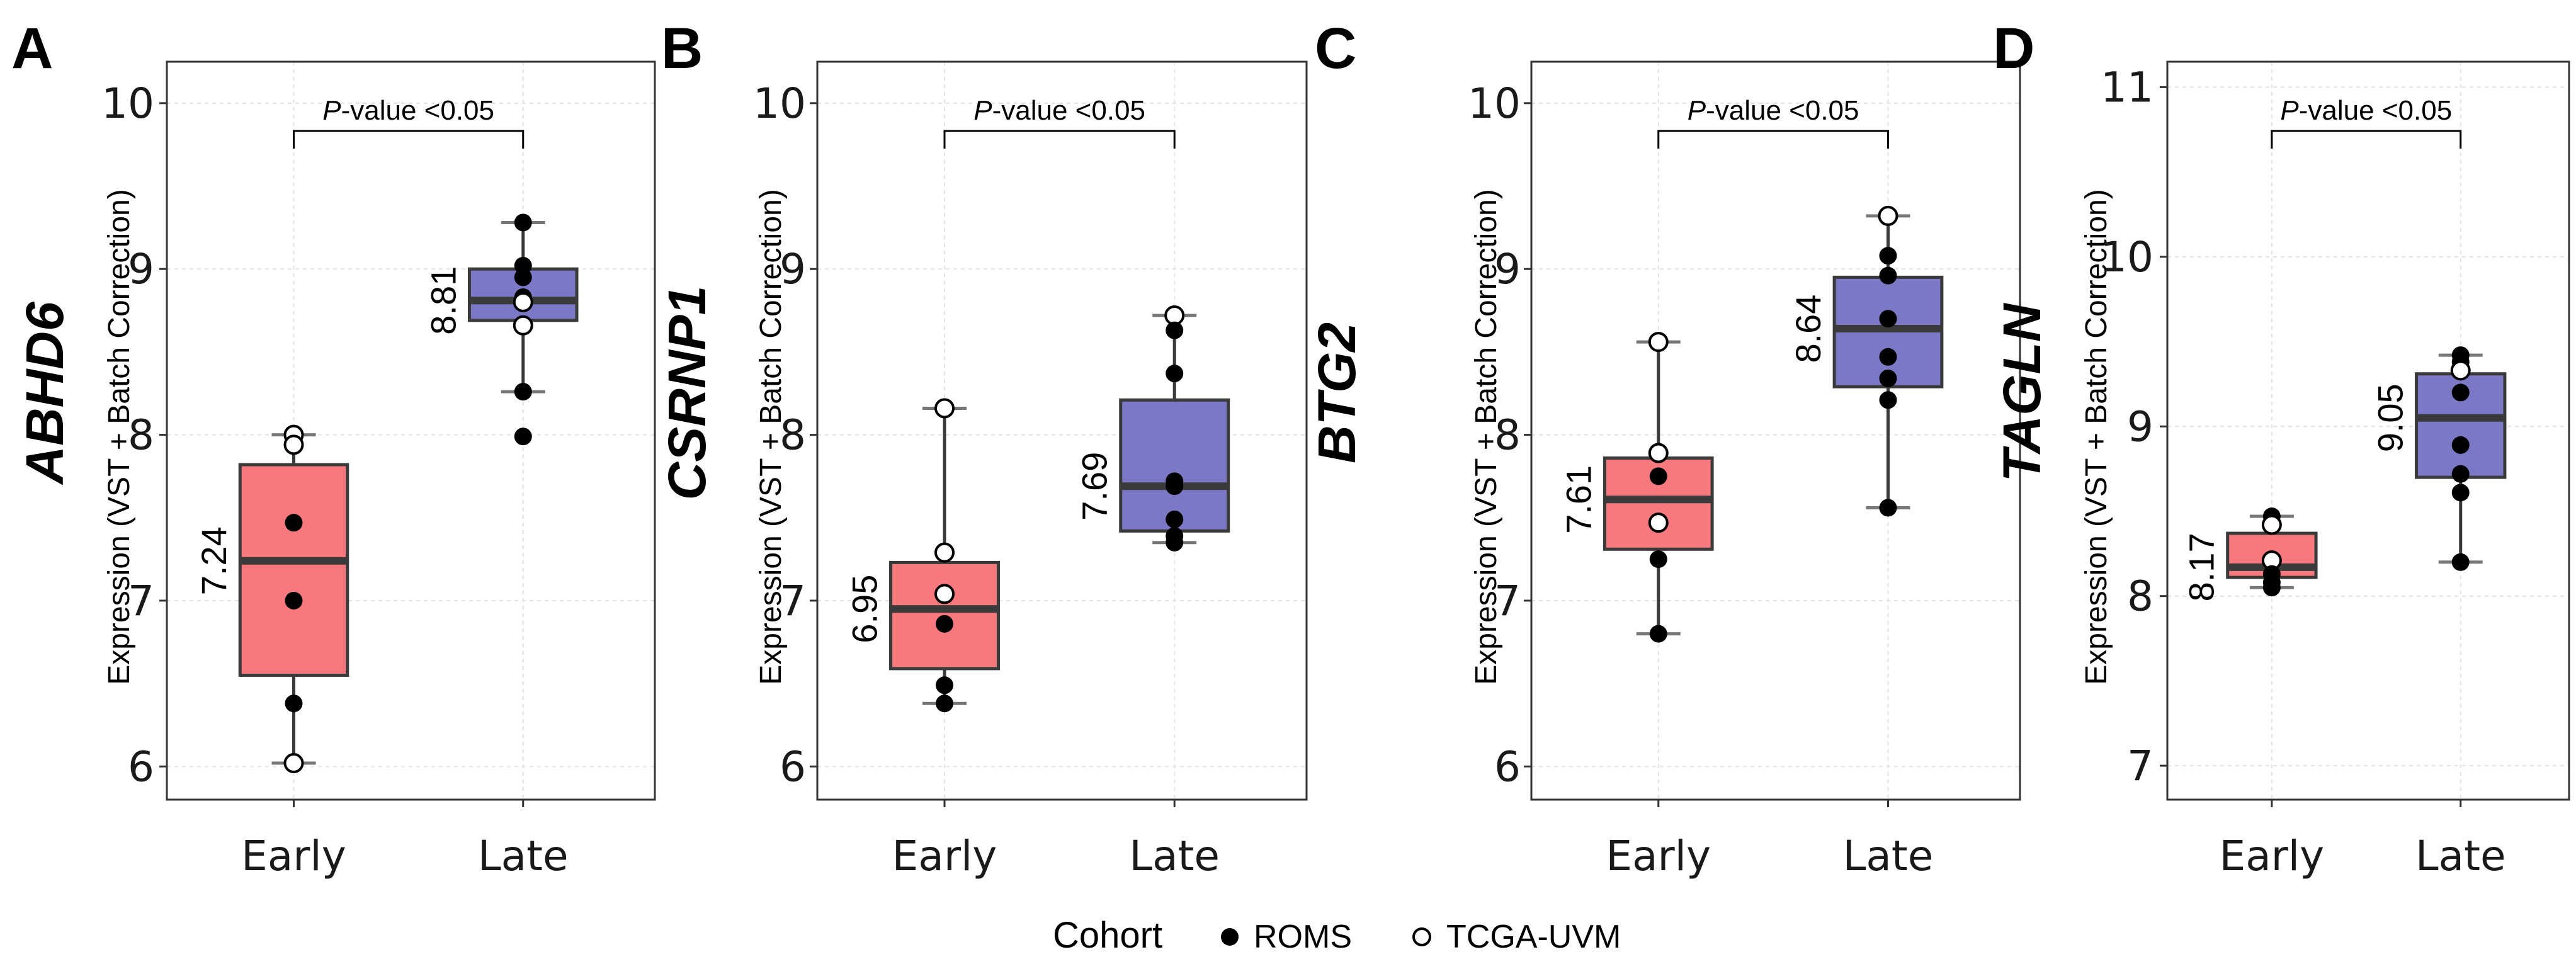 This screenshot has width=2576, height=969. What do you see at coordinates (2127, 87) in the screenshot?
I see `y-tick-label: 11` at bounding box center [2127, 87].